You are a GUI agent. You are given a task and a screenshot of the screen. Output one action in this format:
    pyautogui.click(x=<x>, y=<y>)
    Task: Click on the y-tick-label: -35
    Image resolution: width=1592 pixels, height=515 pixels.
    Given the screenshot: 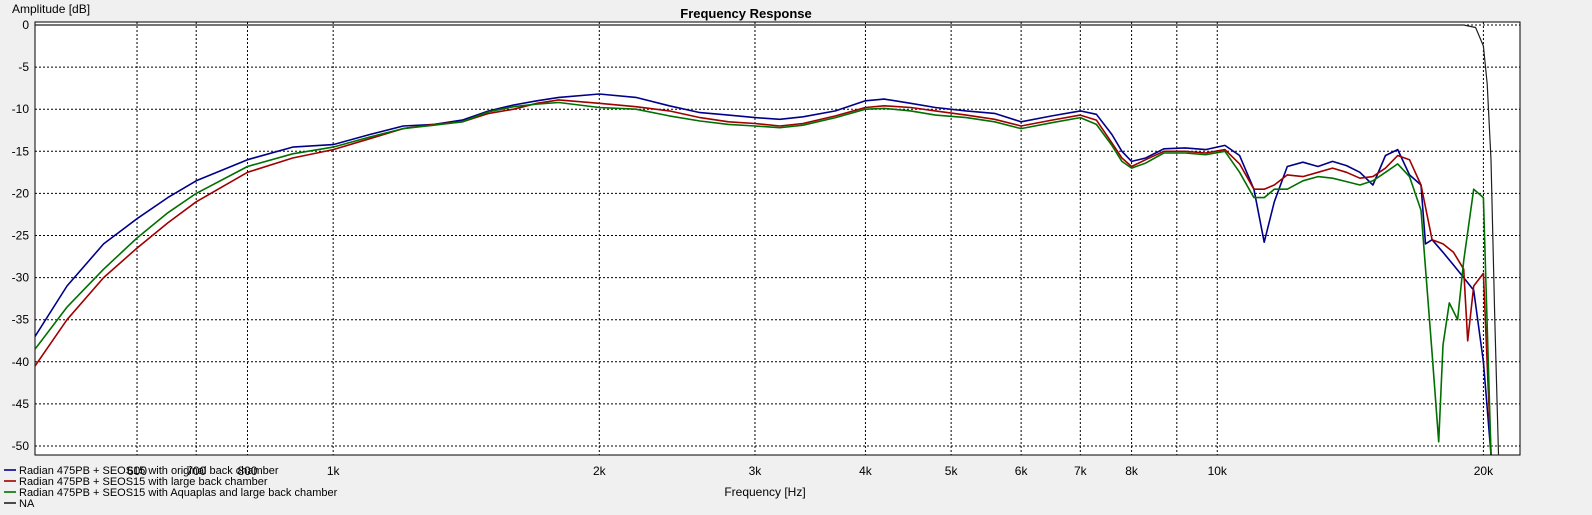 What is the action you would take?
    pyautogui.click(x=21, y=320)
    